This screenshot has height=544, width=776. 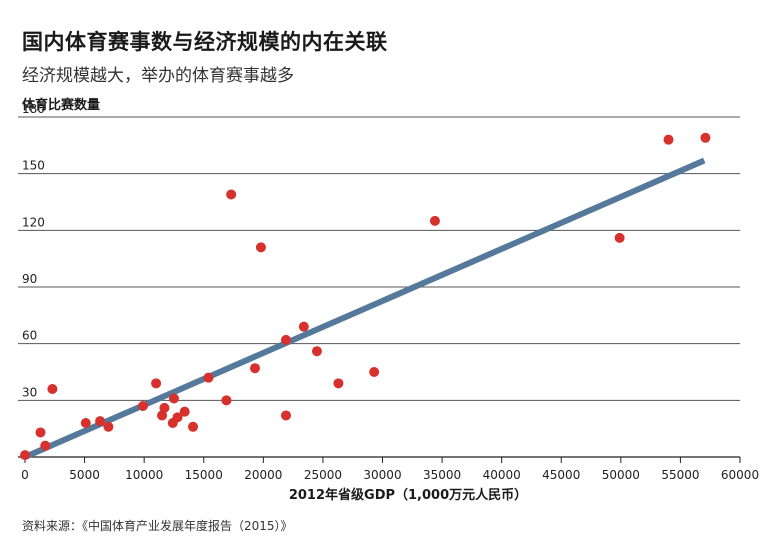 I want to click on x-axis-label: 2012年省级GDP（1,000万元人民币）, so click(x=408, y=495).